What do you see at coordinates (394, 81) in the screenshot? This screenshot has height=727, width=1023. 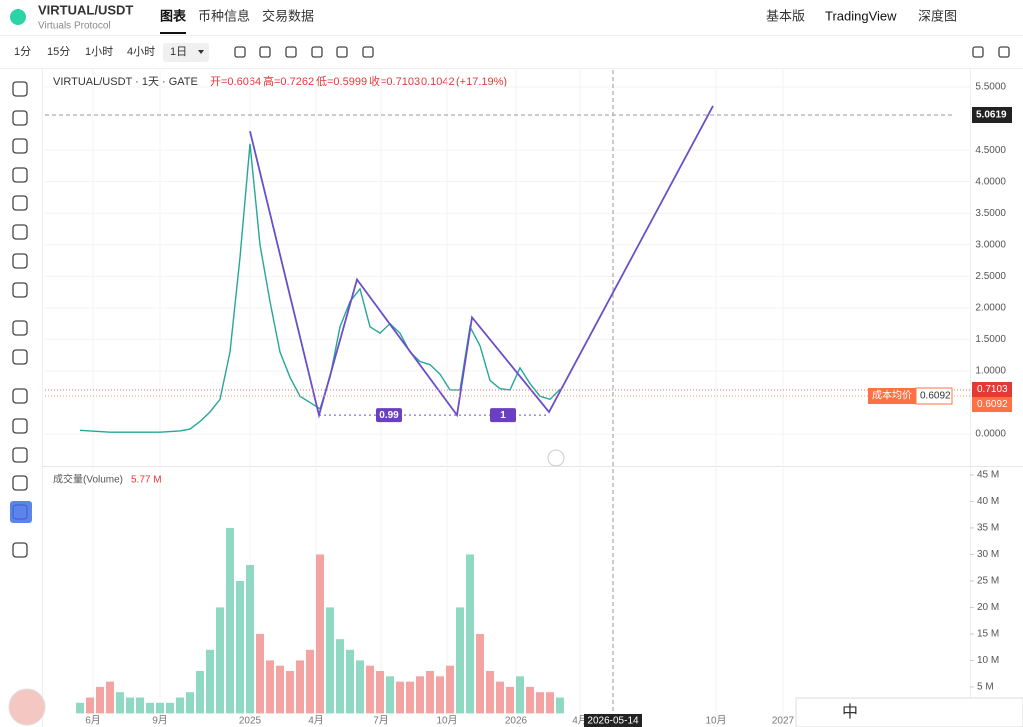 I see `legend-close: 收=0.7103` at bounding box center [394, 81].